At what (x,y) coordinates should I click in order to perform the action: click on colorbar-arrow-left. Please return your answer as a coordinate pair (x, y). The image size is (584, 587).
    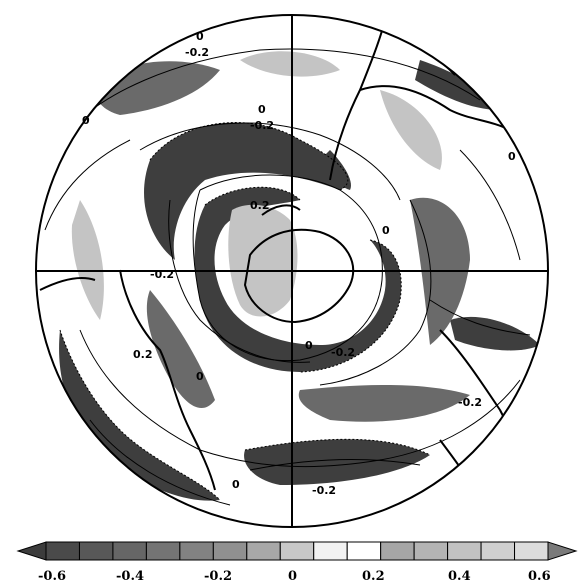
    Looking at the image, I should click on (31, 551).